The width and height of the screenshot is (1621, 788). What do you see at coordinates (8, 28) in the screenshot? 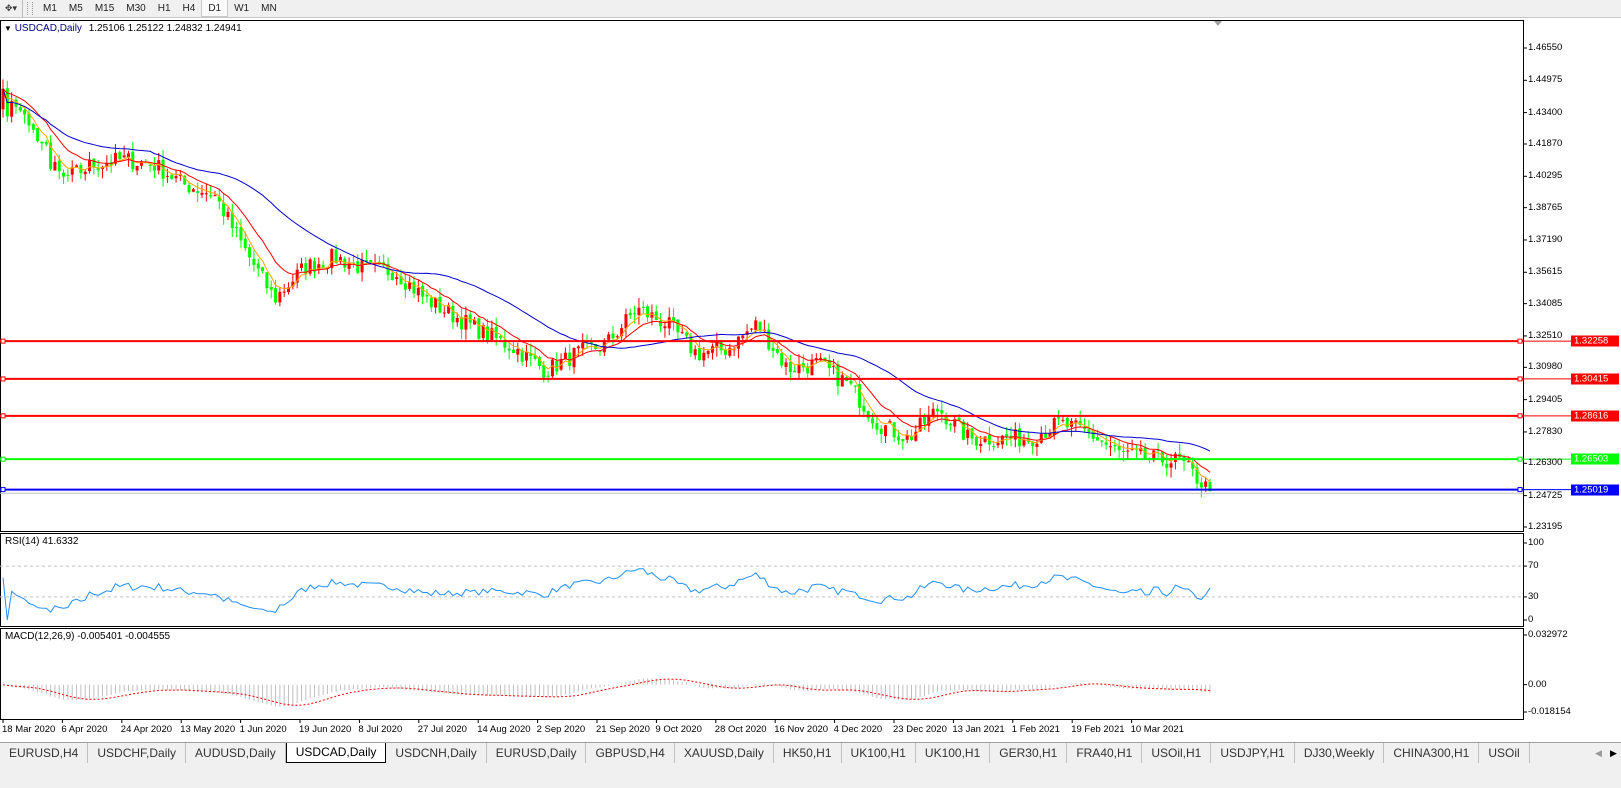
I see `collapse-triangle-icon: ▼` at bounding box center [8, 28].